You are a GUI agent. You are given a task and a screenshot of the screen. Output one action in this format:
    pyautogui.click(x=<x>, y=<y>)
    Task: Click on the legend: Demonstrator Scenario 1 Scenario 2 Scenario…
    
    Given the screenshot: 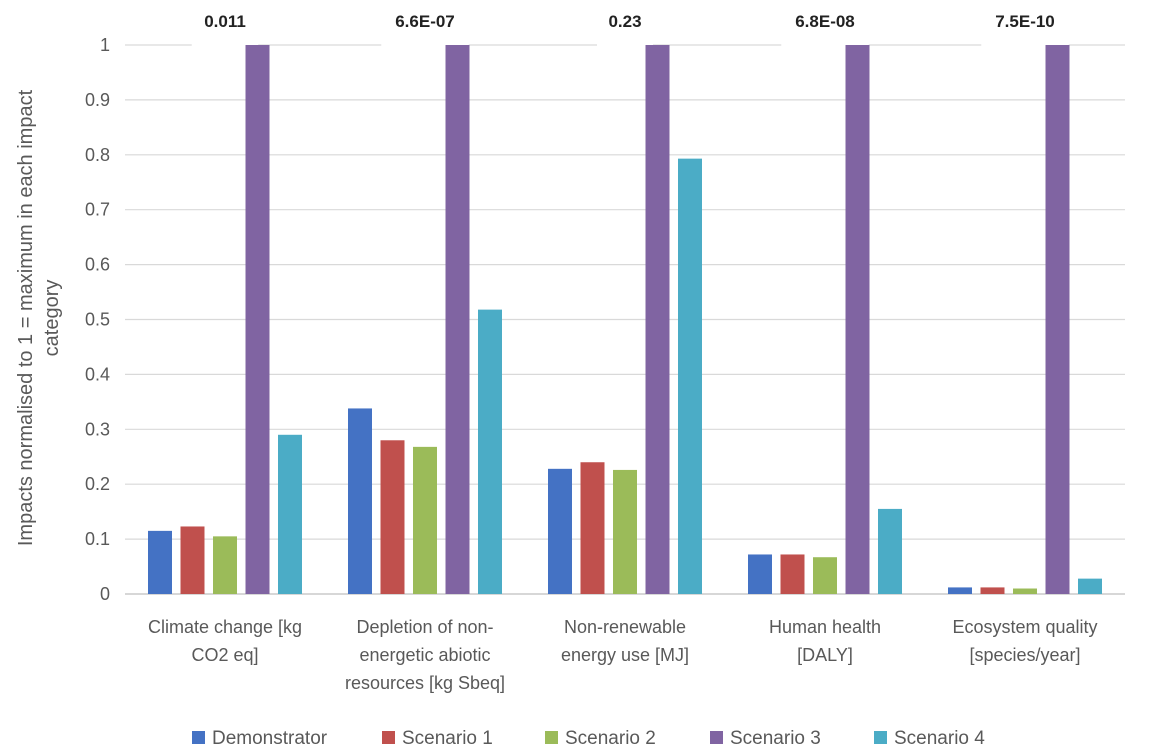 What is the action you would take?
    pyautogui.click(x=588, y=738)
    